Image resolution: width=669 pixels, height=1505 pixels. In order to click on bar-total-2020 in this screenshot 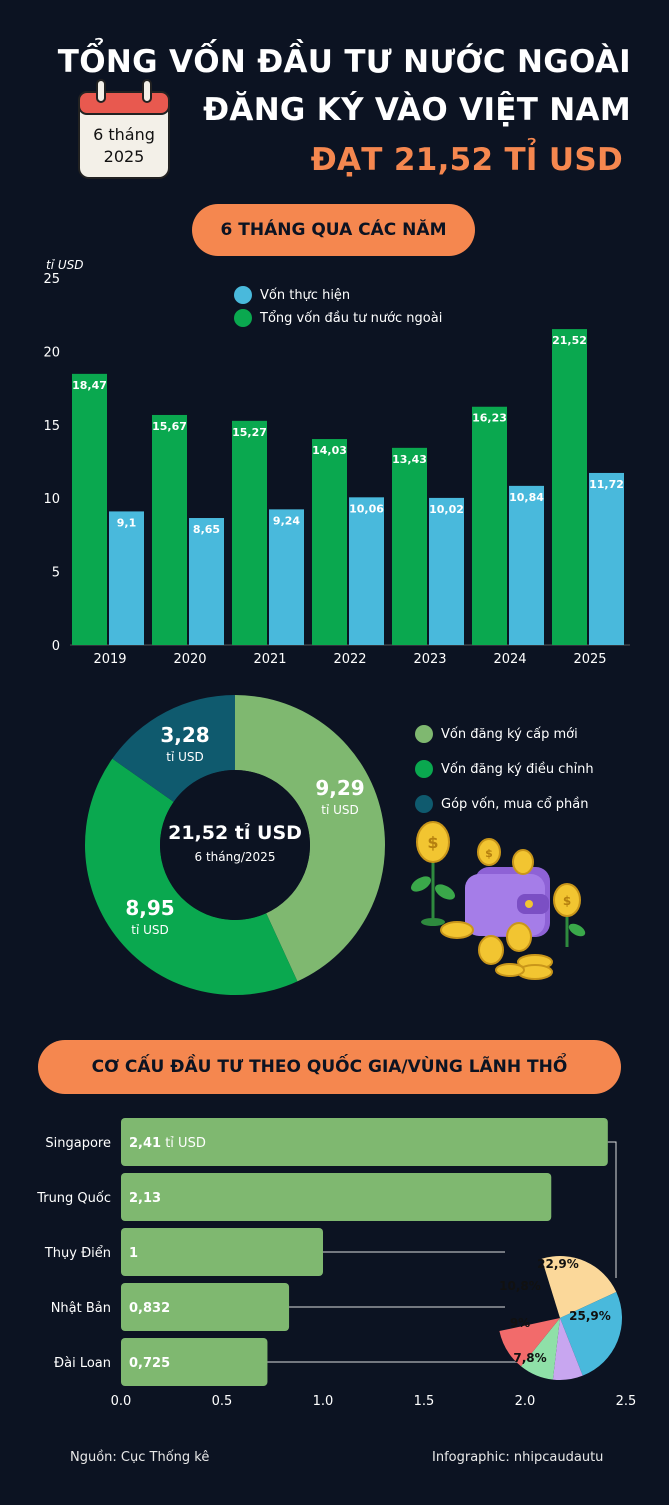, I will do `click(169, 529)`.